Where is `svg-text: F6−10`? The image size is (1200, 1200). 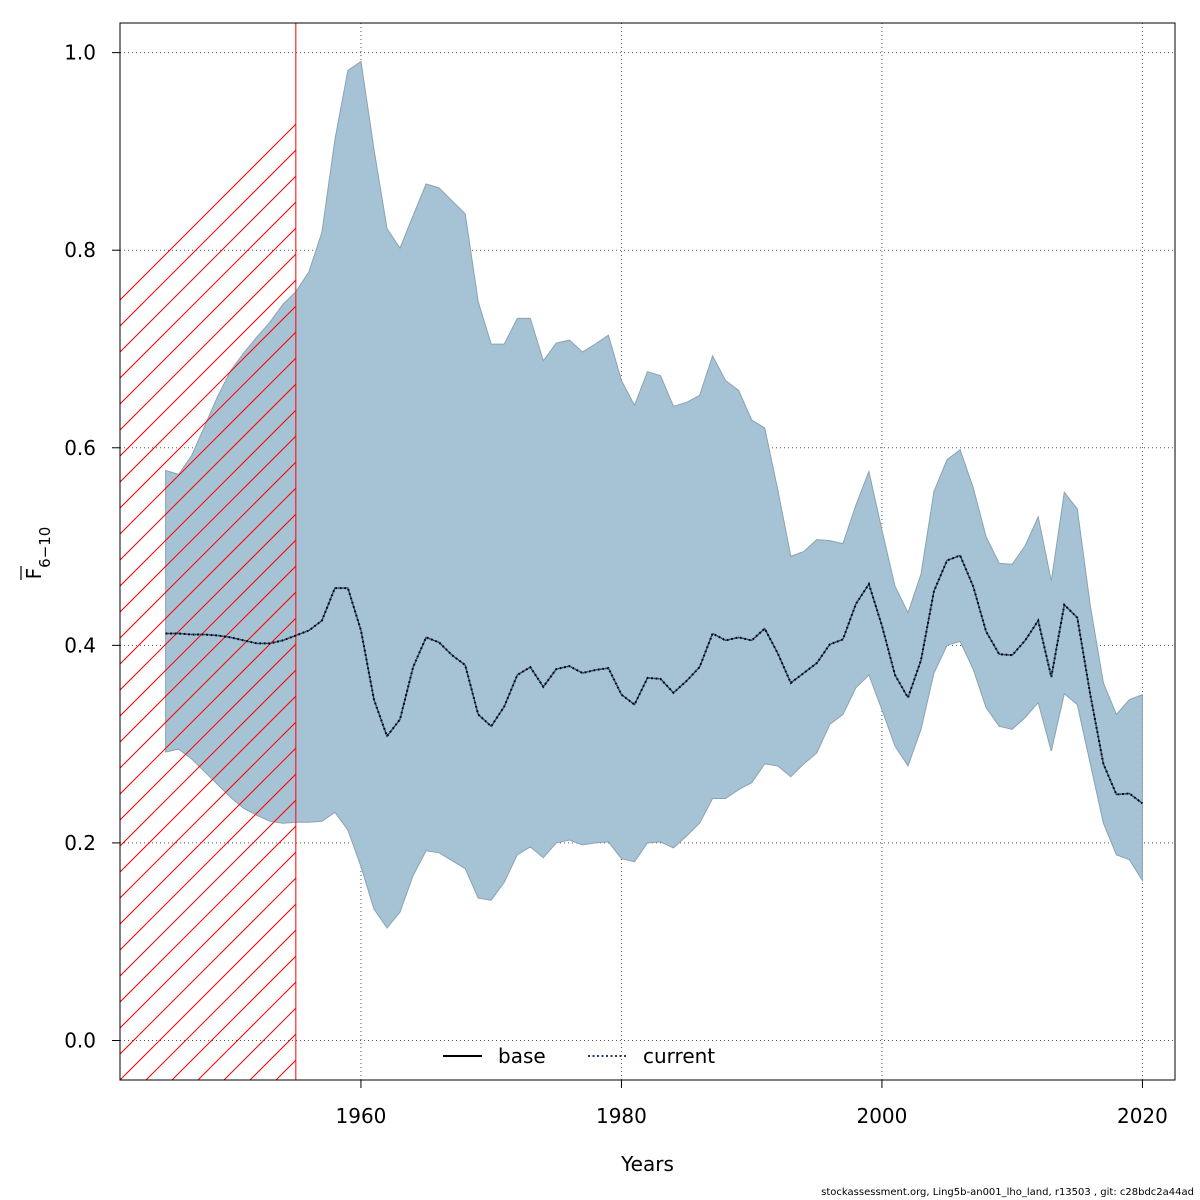 svg-text: F6−10 is located at coordinates (38, 553).